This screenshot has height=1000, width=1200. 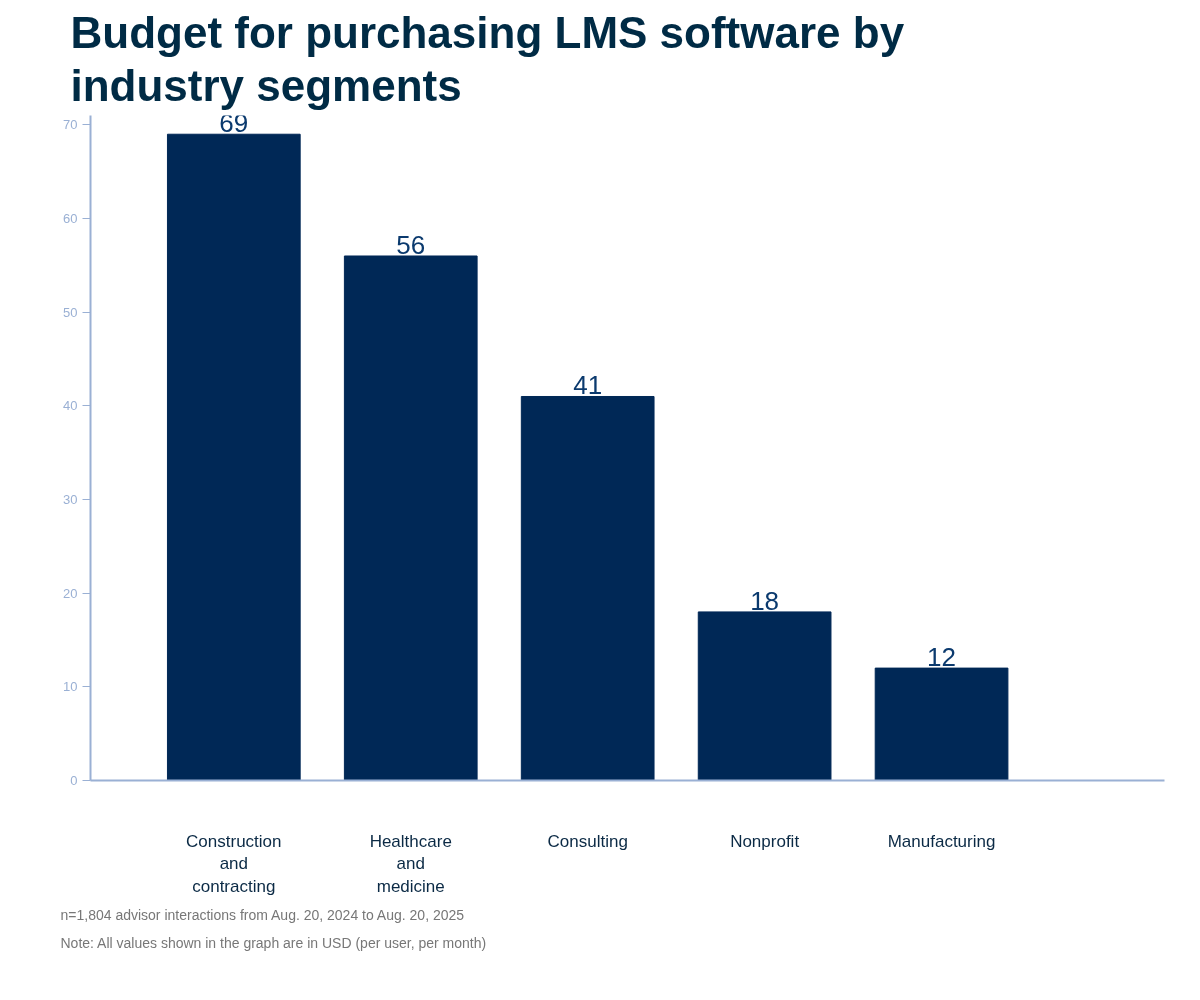 I want to click on data-label: 18, so click(x=765, y=600).